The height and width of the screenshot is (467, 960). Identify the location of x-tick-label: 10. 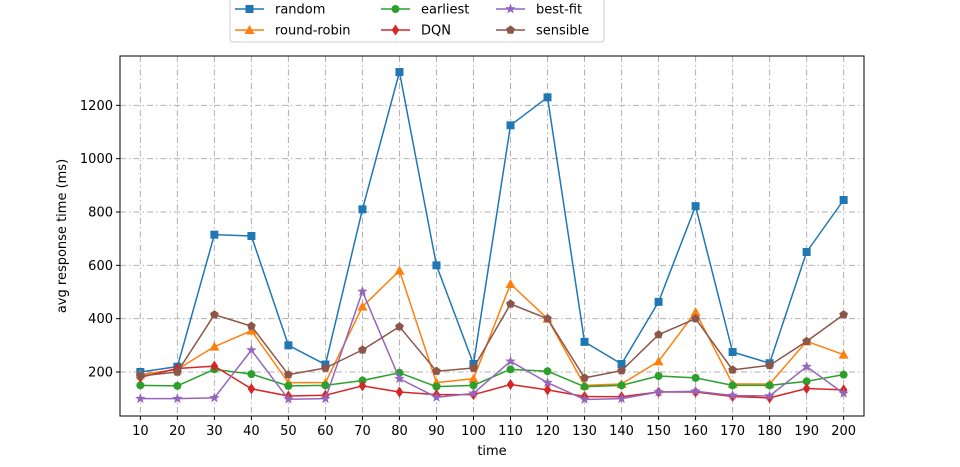
(140, 431).